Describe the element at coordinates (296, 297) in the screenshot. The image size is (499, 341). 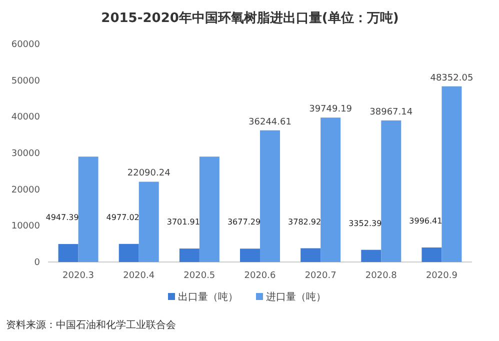
I see `legend-label: 进口量（吨）` at that location.